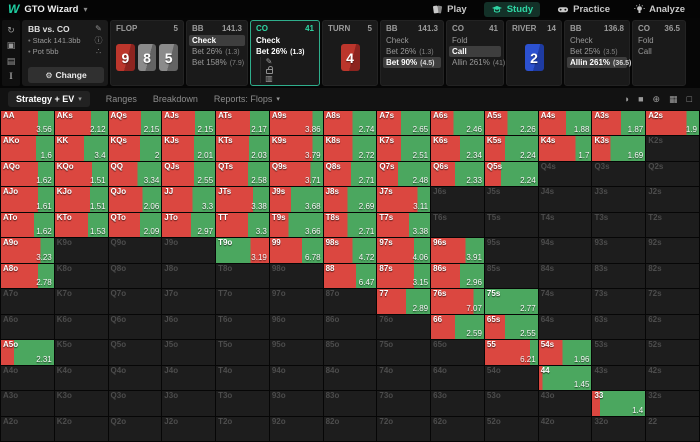 The image size is (700, 442). Describe the element at coordinates (27, 123) in the screenshot. I see `hand-cell-AA: AA 3.56` at that location.